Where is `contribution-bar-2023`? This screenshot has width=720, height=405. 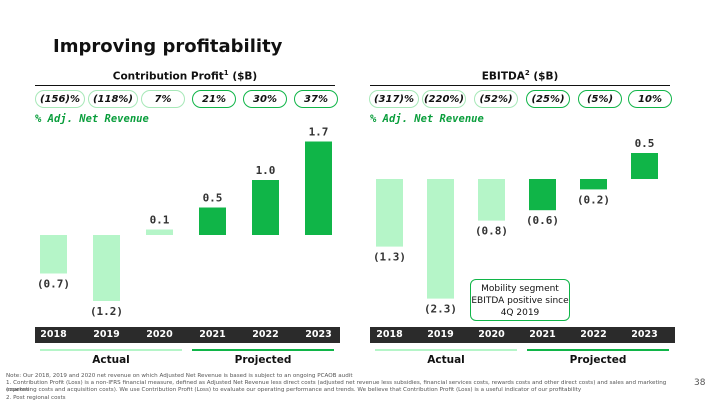 contribution-bar-2023 is located at coordinates (318, 188).